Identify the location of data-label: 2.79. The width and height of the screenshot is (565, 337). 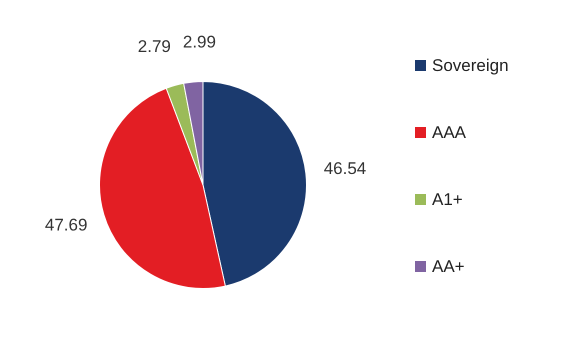
(154, 46).